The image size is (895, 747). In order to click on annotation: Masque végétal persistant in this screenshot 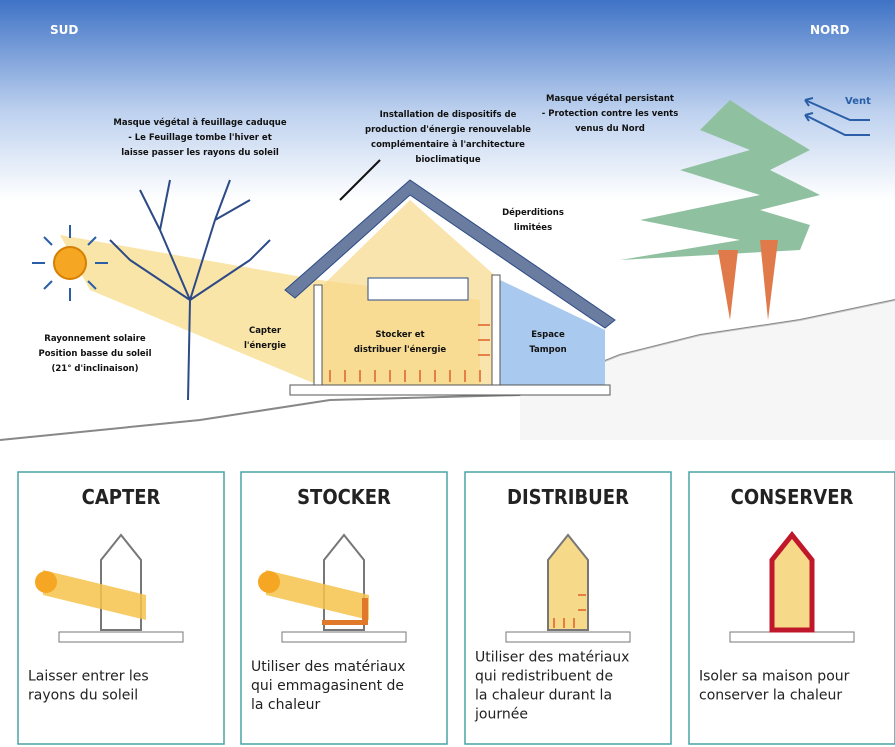, I will do `click(610, 98)`.